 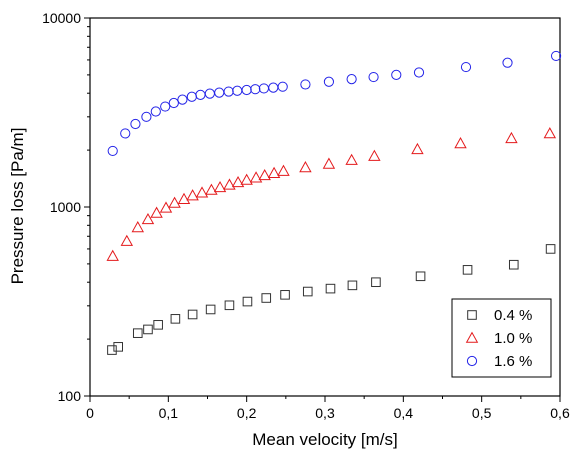 I want to click on legend-label: 1.0 %, so click(x=513, y=338).